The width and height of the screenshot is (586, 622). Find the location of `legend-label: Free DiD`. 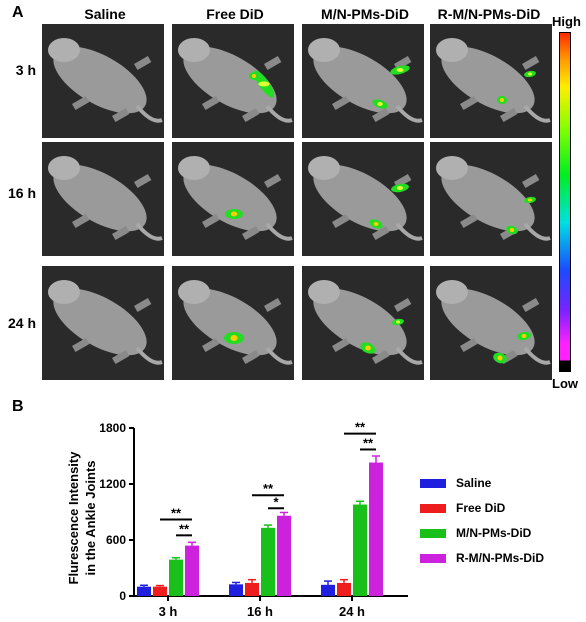

legend-label: Free DiD is located at coordinates (481, 508).